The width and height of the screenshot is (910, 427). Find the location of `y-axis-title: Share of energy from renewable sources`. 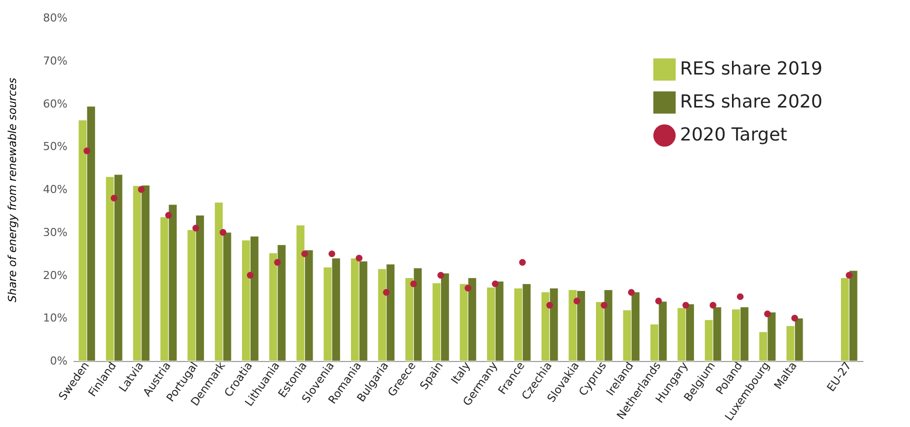

y-axis-title: Share of energy from renewable sources is located at coordinates (13, 189).